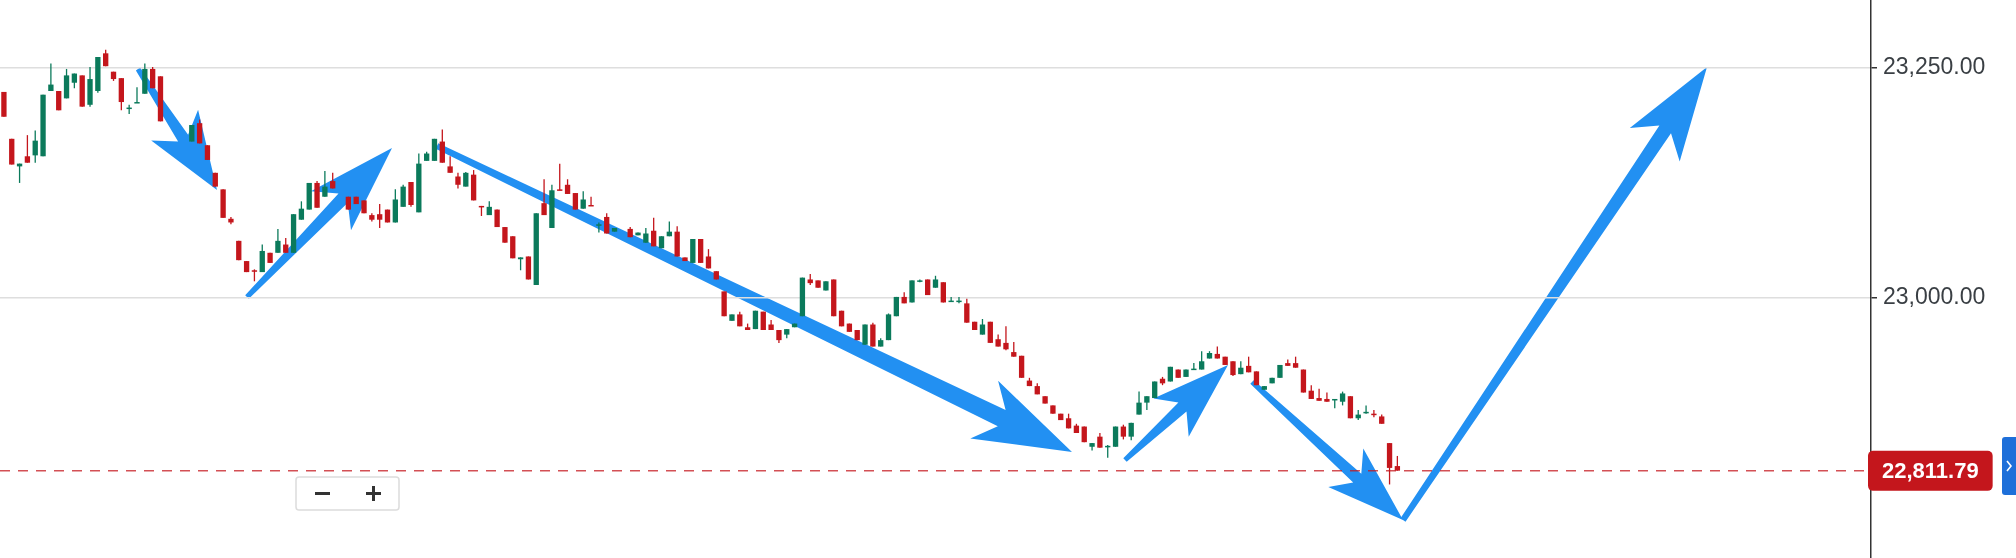  I want to click on y-tick-label: 23,250.00, so click(1934, 66).